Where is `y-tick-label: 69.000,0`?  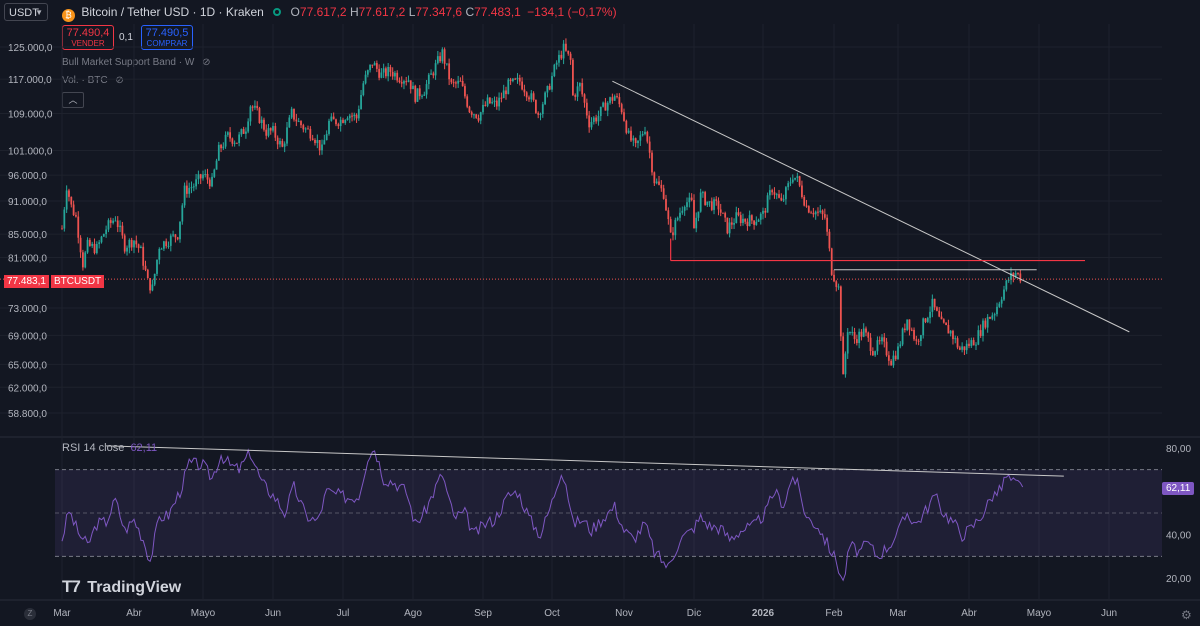 y-tick-label: 69.000,0 is located at coordinates (27, 336).